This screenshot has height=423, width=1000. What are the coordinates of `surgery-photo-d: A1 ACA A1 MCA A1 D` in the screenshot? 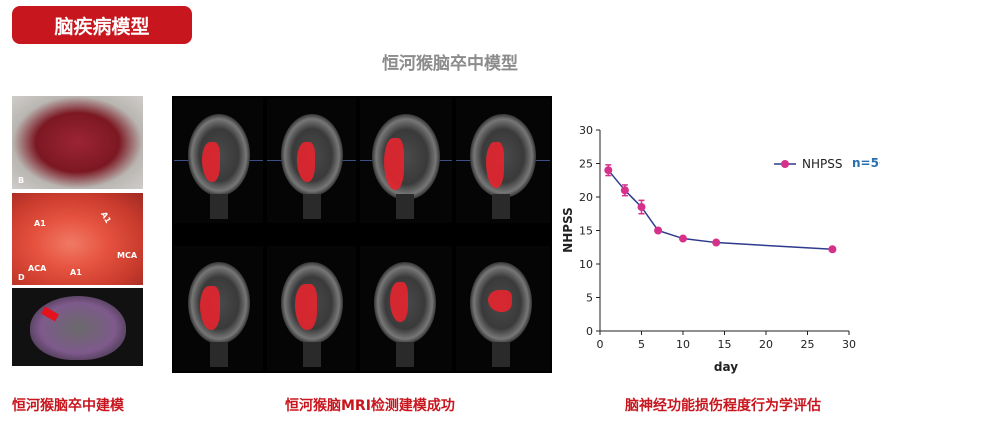 It's located at (77, 239).